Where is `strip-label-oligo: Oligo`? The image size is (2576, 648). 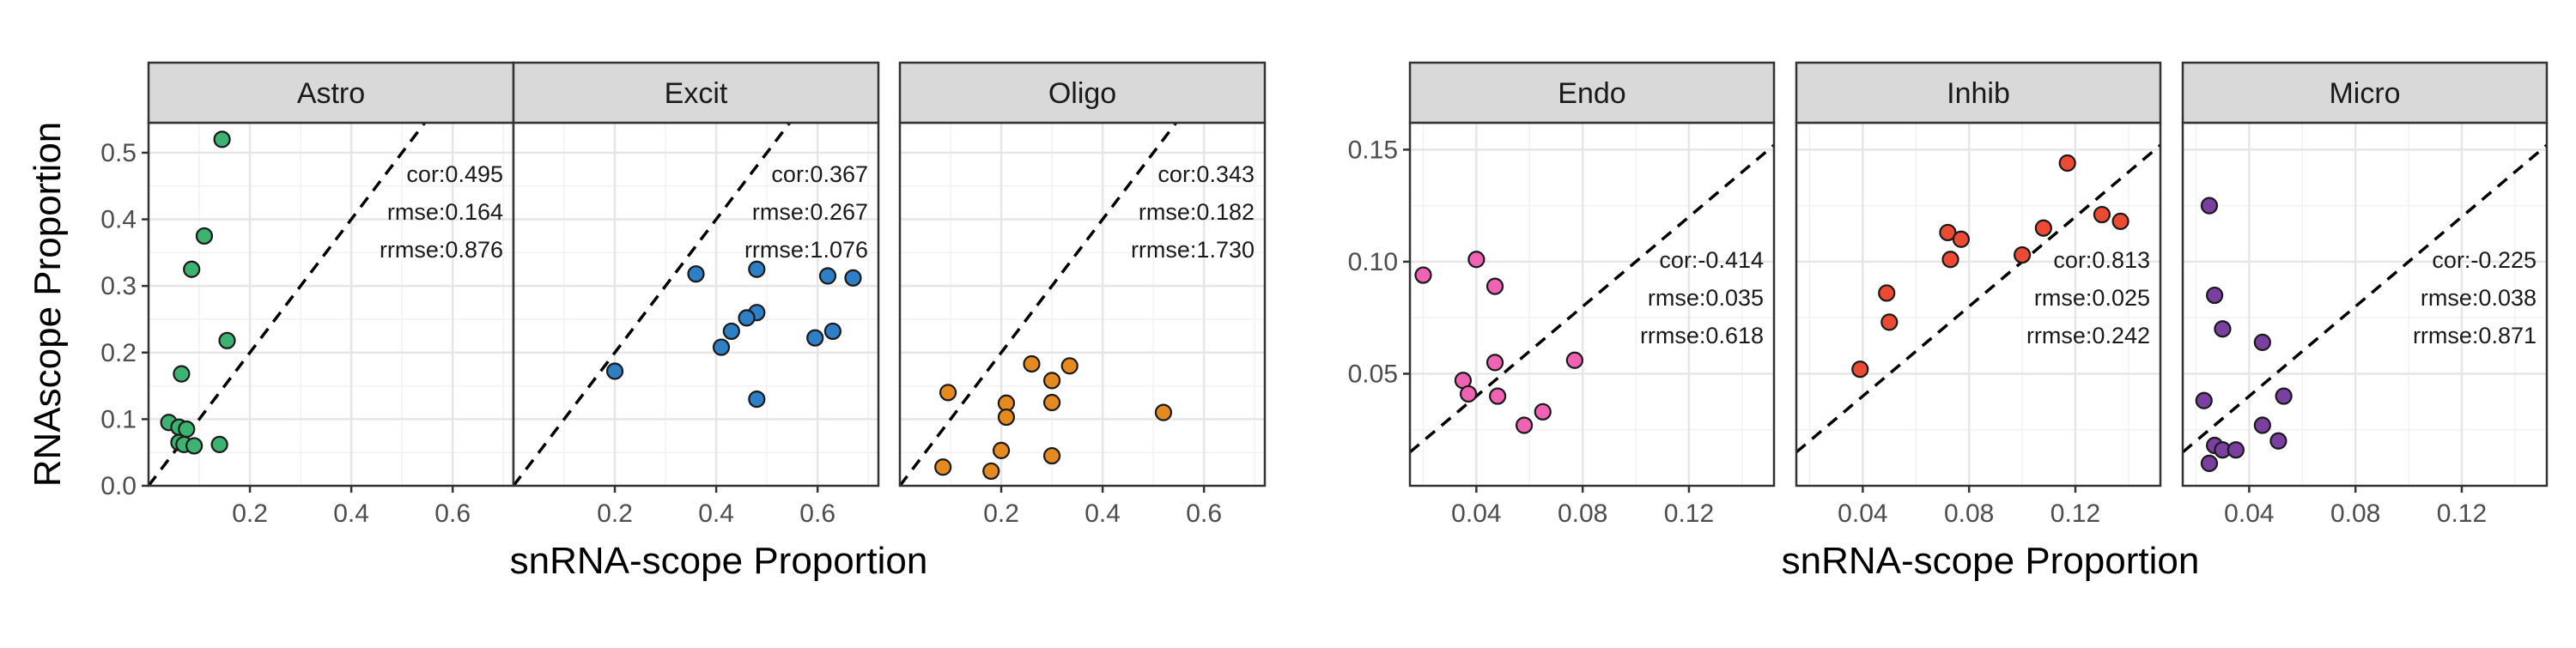 strip-label-oligo: Oligo is located at coordinates (1082, 93).